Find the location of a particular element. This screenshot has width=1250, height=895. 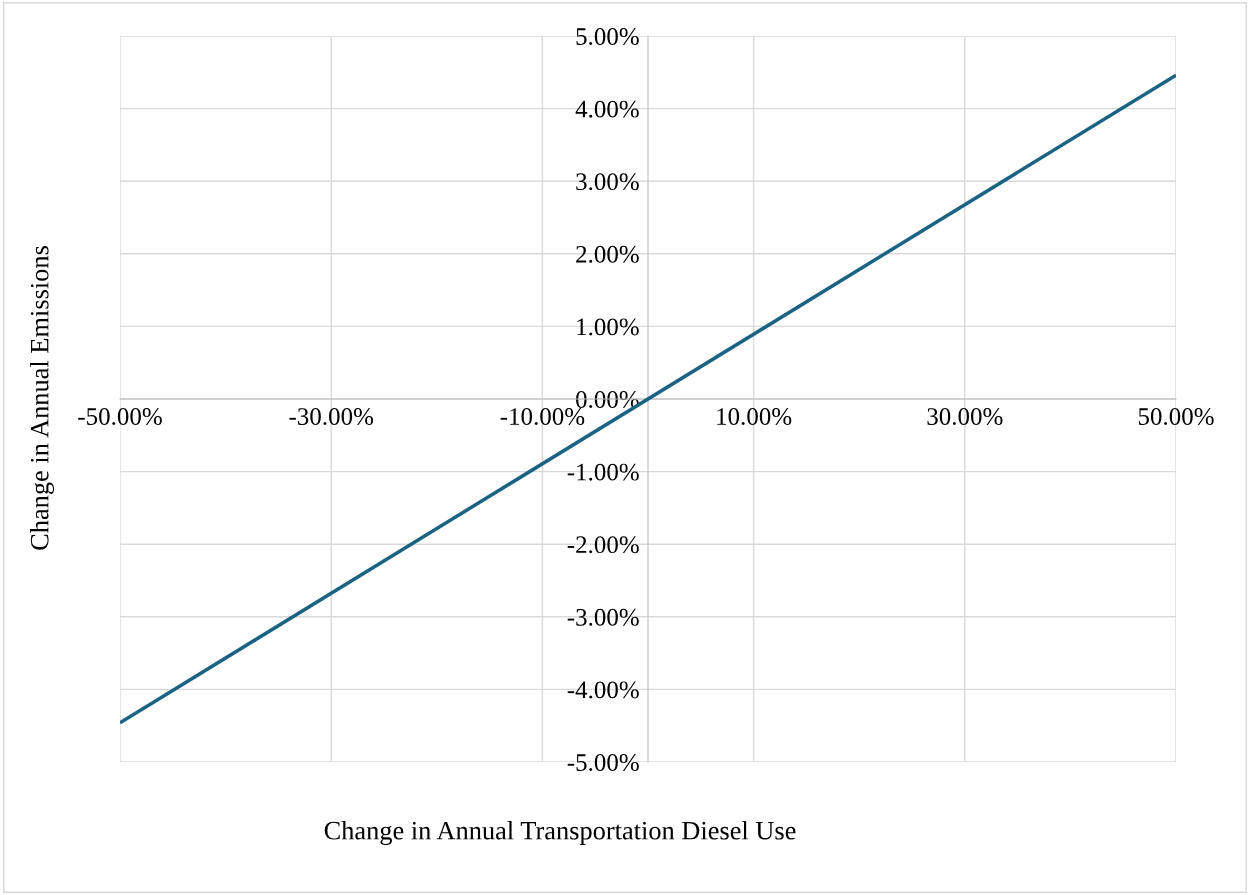

y-tick-label: -4.00% is located at coordinates (603, 690).